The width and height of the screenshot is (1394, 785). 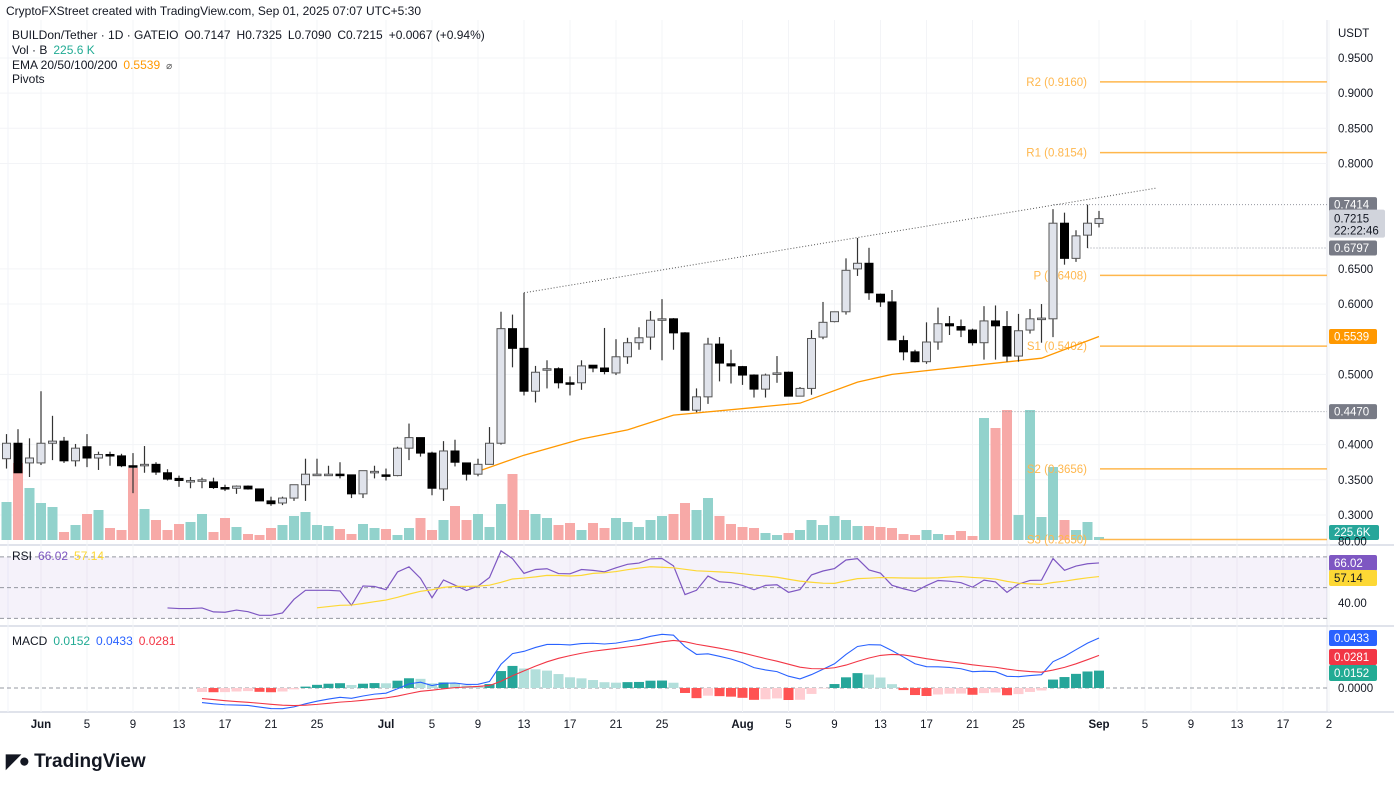 I want to click on eye-slash-icon: ⌀, so click(x=169, y=66).